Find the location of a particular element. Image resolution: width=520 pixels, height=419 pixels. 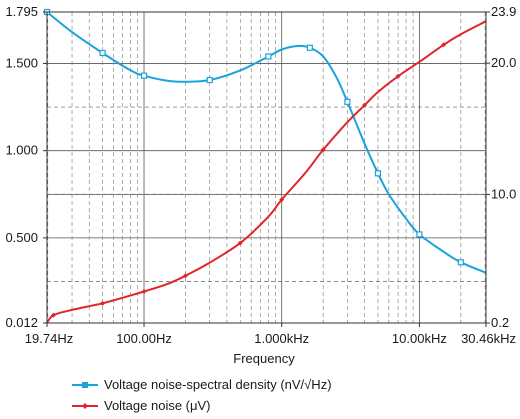

y-left-tick-label: 0.500 is located at coordinates (21, 237).